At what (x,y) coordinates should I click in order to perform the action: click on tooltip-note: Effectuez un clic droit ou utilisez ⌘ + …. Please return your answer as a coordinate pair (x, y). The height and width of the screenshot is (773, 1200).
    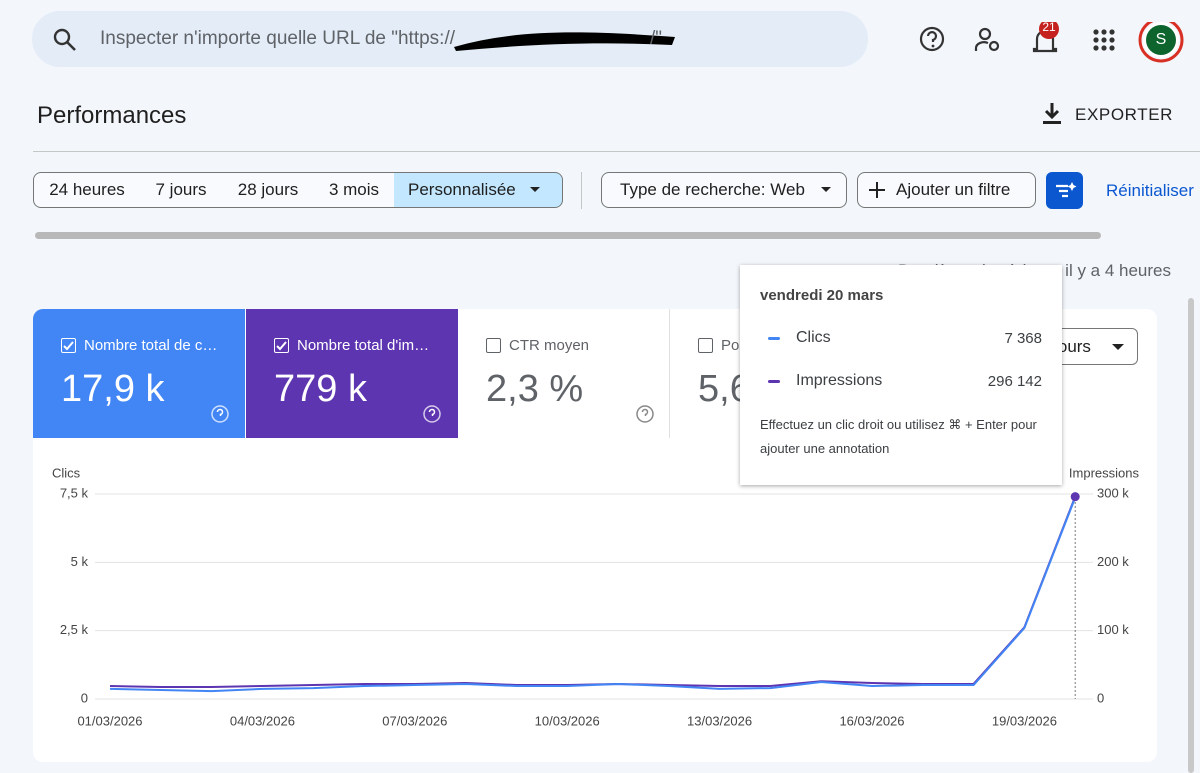
    Looking at the image, I should click on (898, 436).